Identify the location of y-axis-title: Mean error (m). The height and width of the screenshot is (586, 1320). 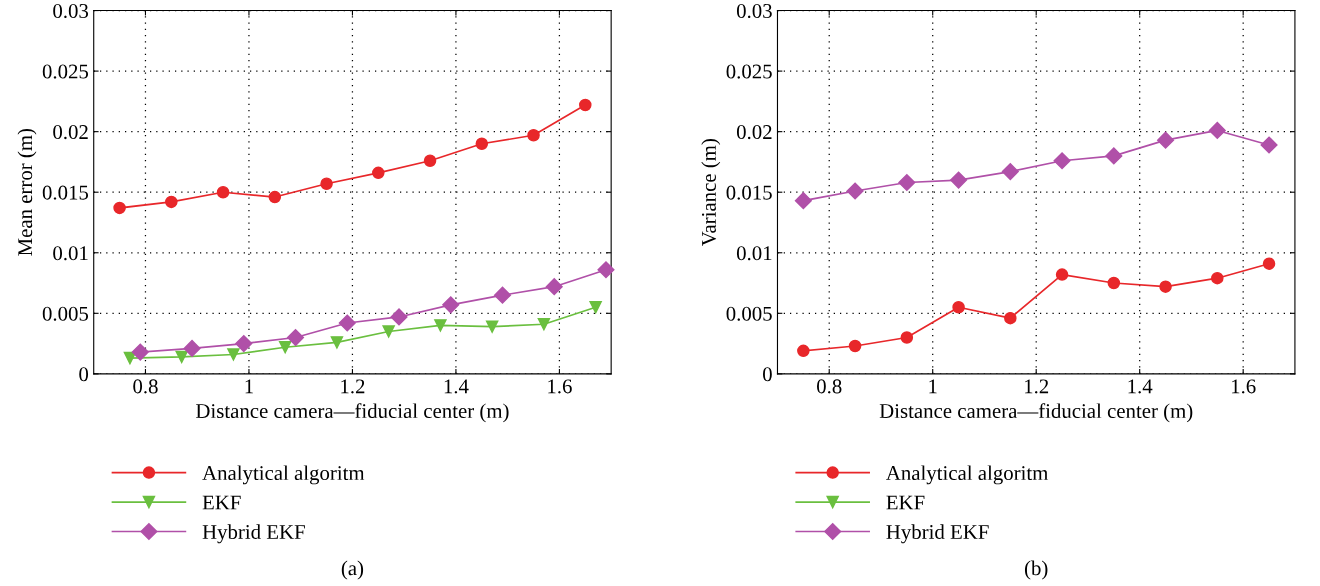
(27, 192).